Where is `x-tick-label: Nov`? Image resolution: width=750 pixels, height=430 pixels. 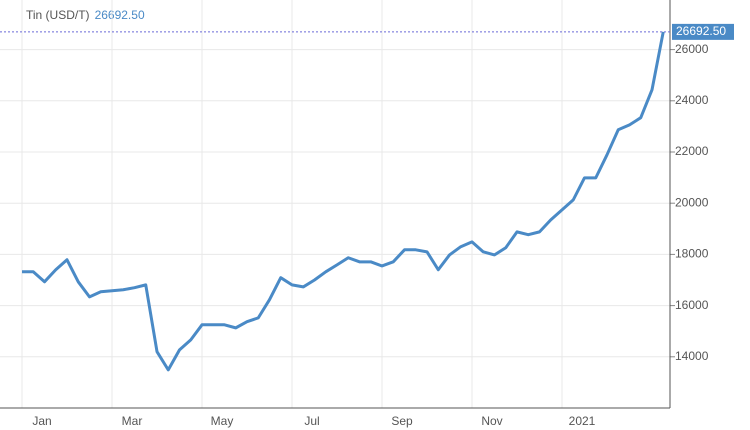 x-tick-label: Nov is located at coordinates (491, 421).